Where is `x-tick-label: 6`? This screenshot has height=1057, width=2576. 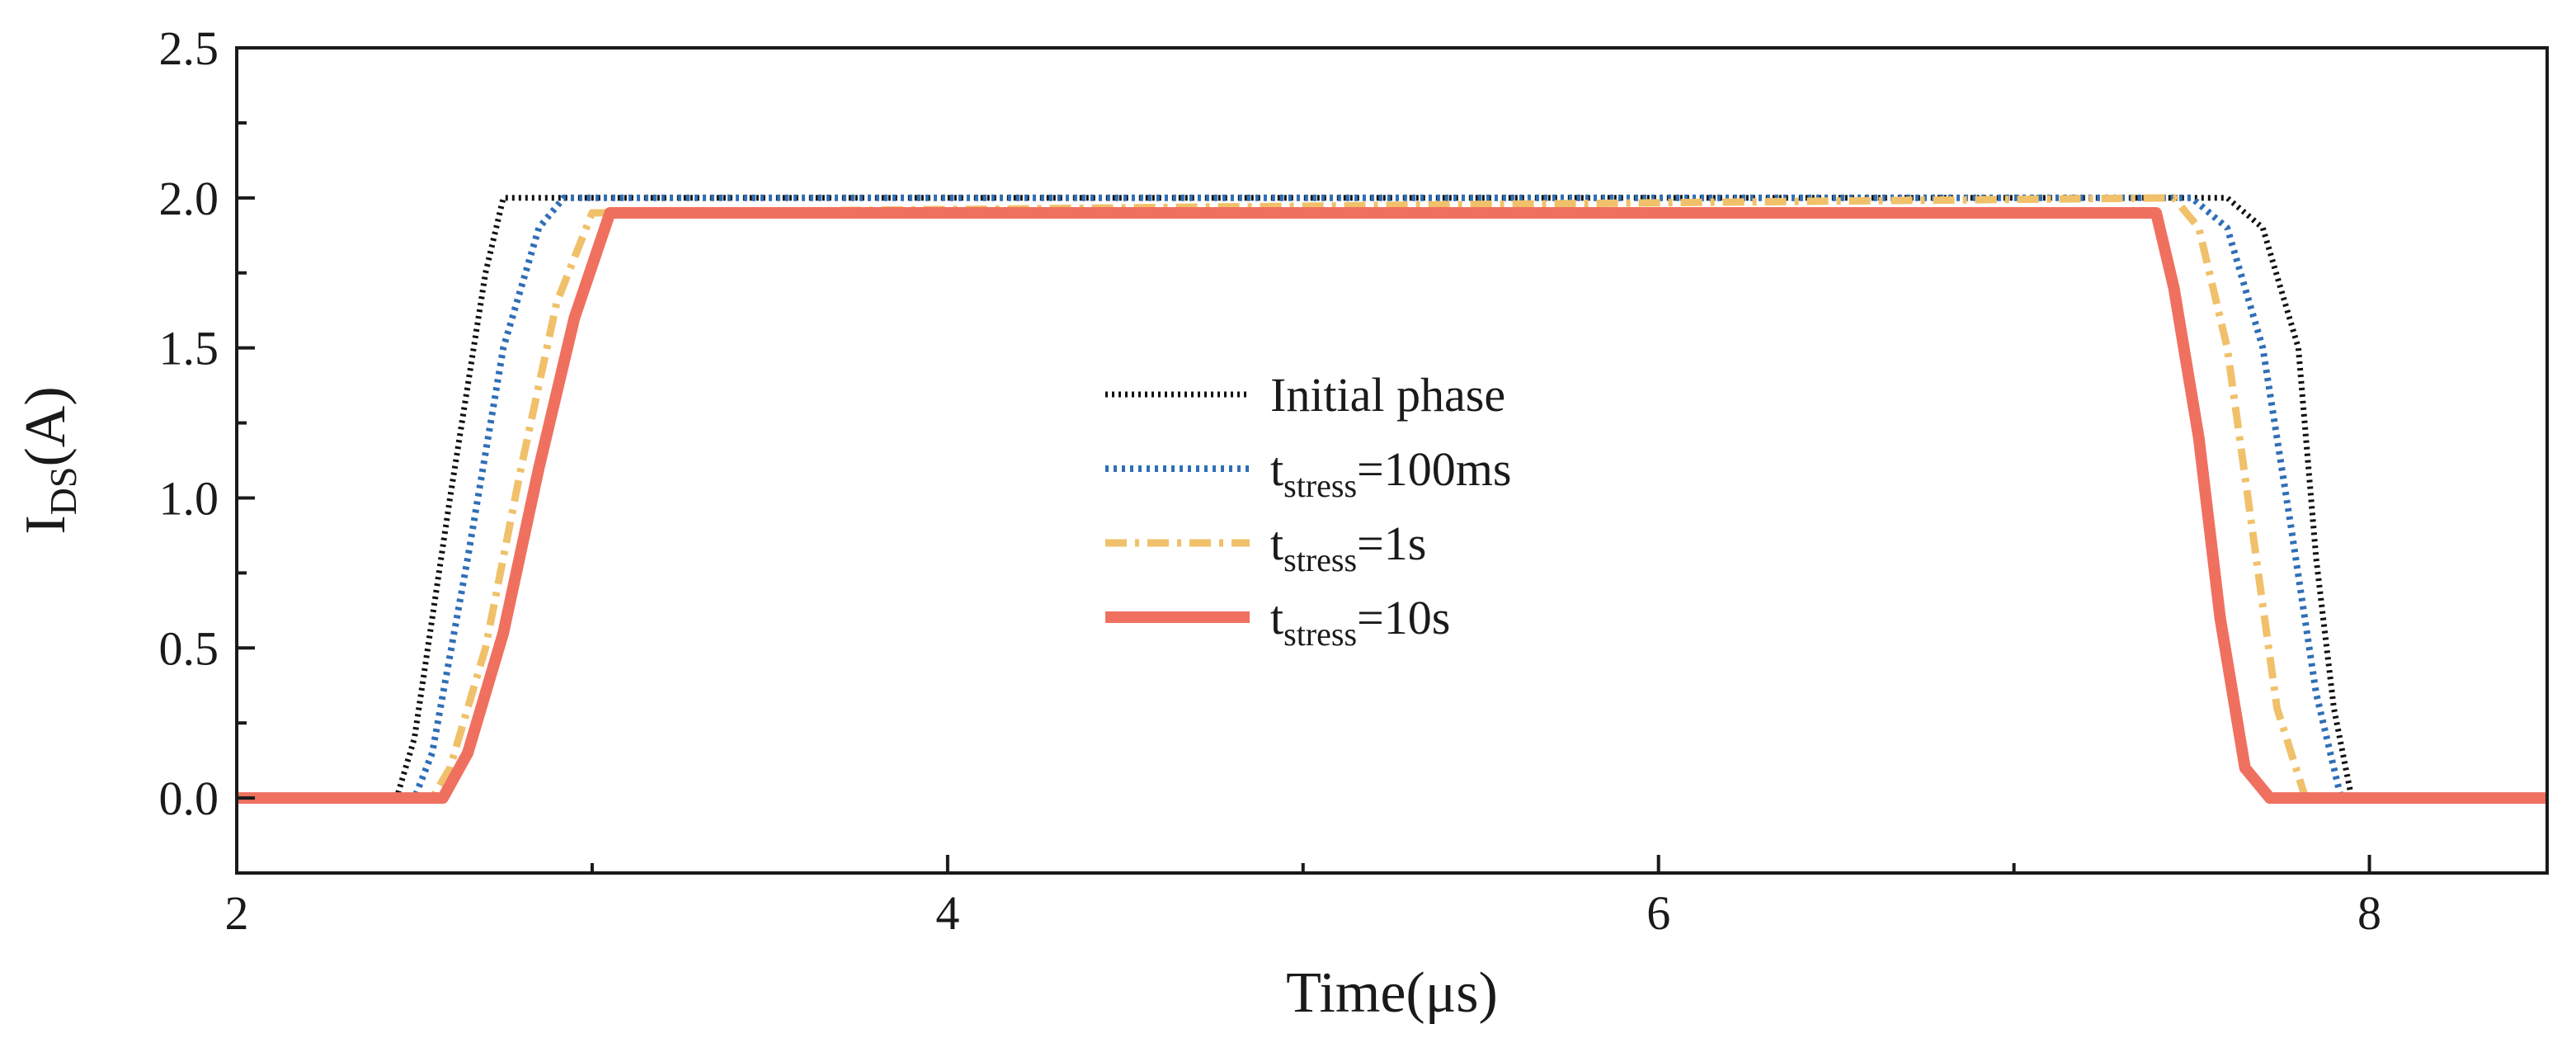
x-tick-label: 6 is located at coordinates (1658, 913).